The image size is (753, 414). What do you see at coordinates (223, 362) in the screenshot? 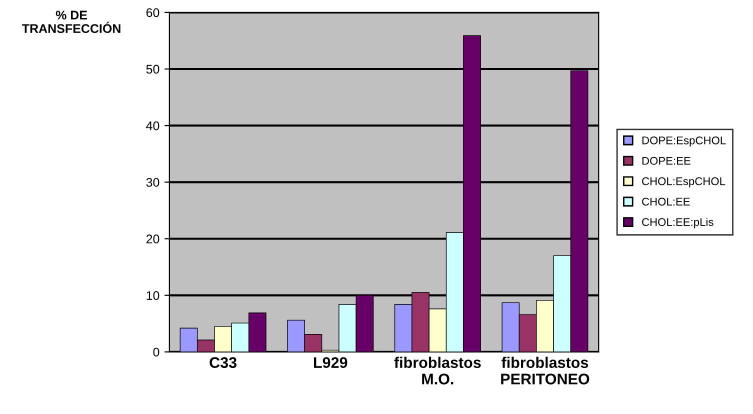
I see `x-tick-label: C33` at bounding box center [223, 362].